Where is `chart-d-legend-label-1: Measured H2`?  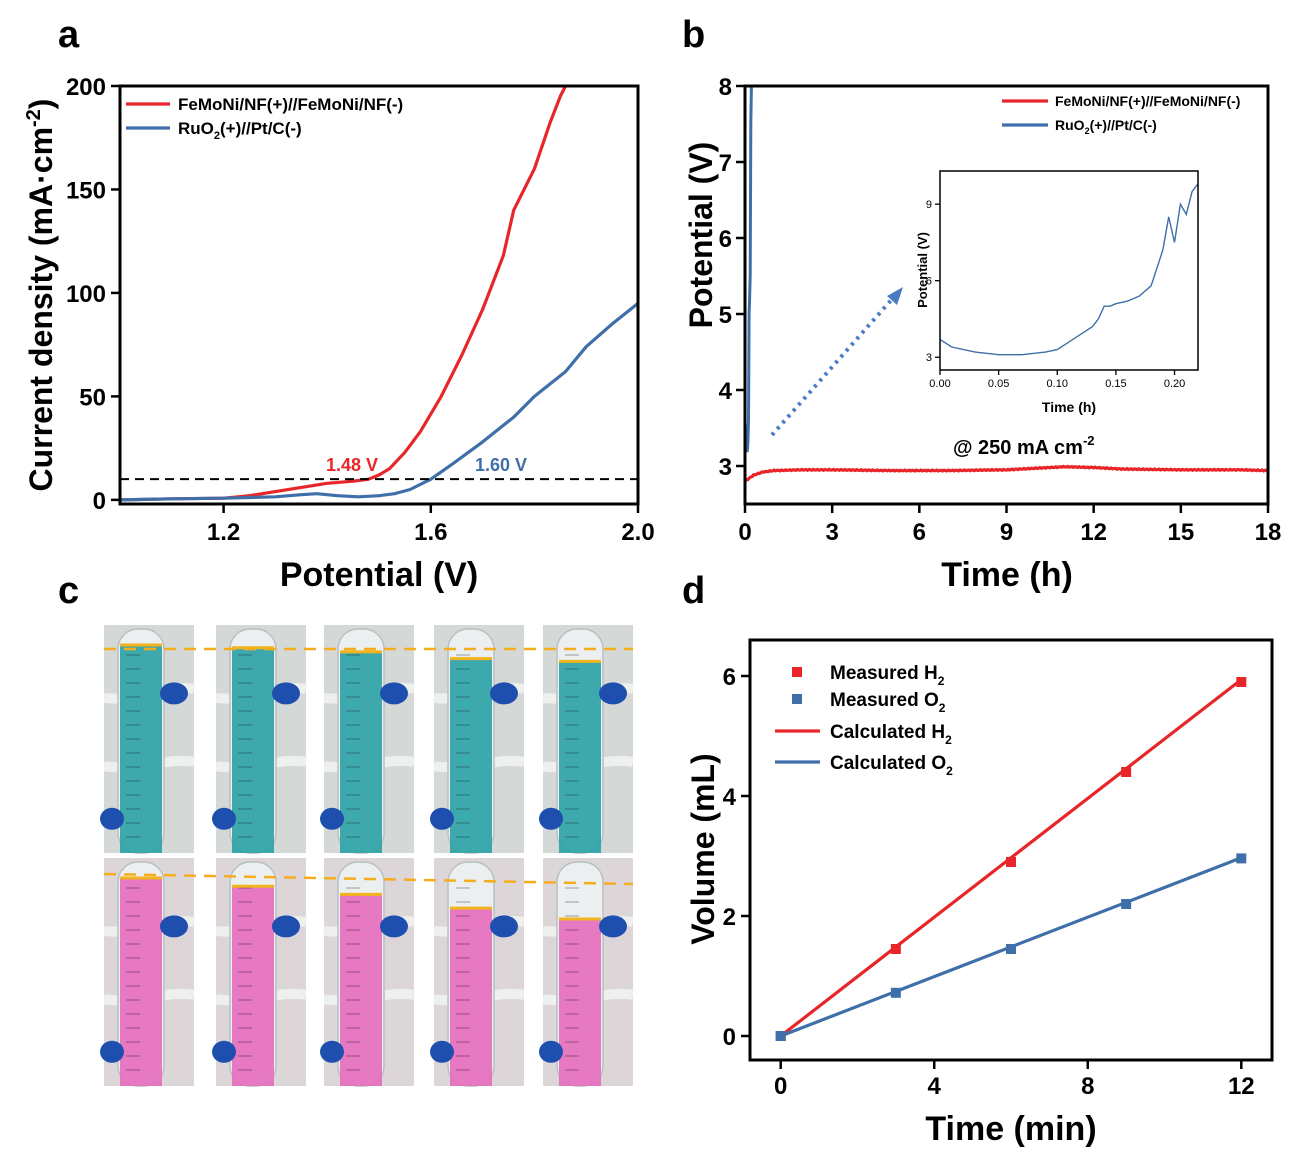
chart-d-legend-label-1: Measured H2 is located at coordinates (887, 675).